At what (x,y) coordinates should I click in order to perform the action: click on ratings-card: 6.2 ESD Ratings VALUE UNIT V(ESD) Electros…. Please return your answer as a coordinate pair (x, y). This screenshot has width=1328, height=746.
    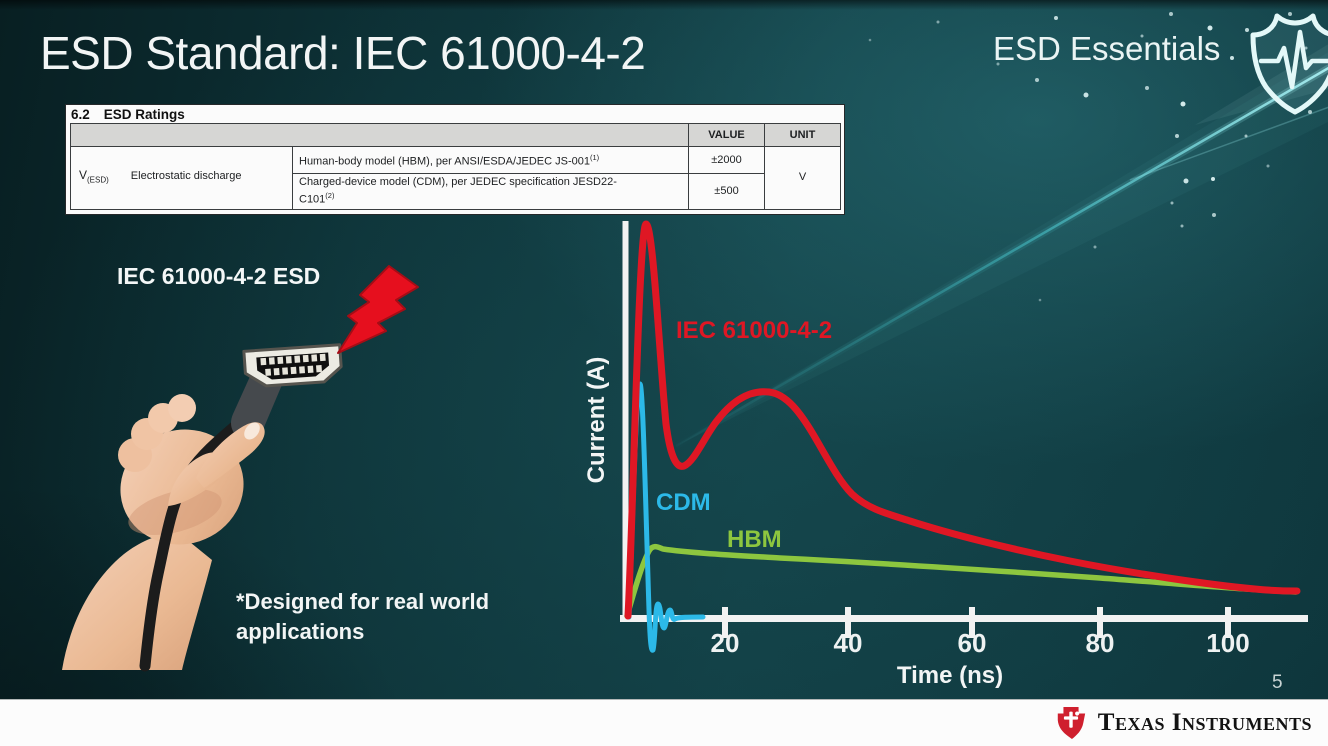
    Looking at the image, I should click on (455, 159).